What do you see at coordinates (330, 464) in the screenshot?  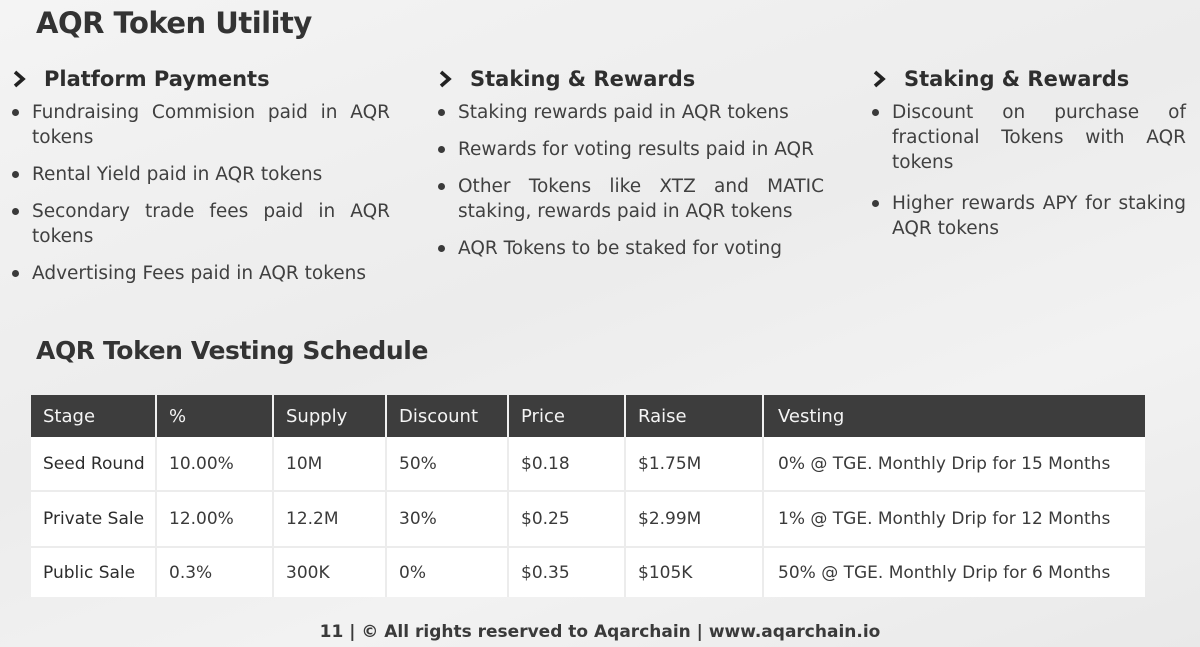 I see `table-cell: 10M` at bounding box center [330, 464].